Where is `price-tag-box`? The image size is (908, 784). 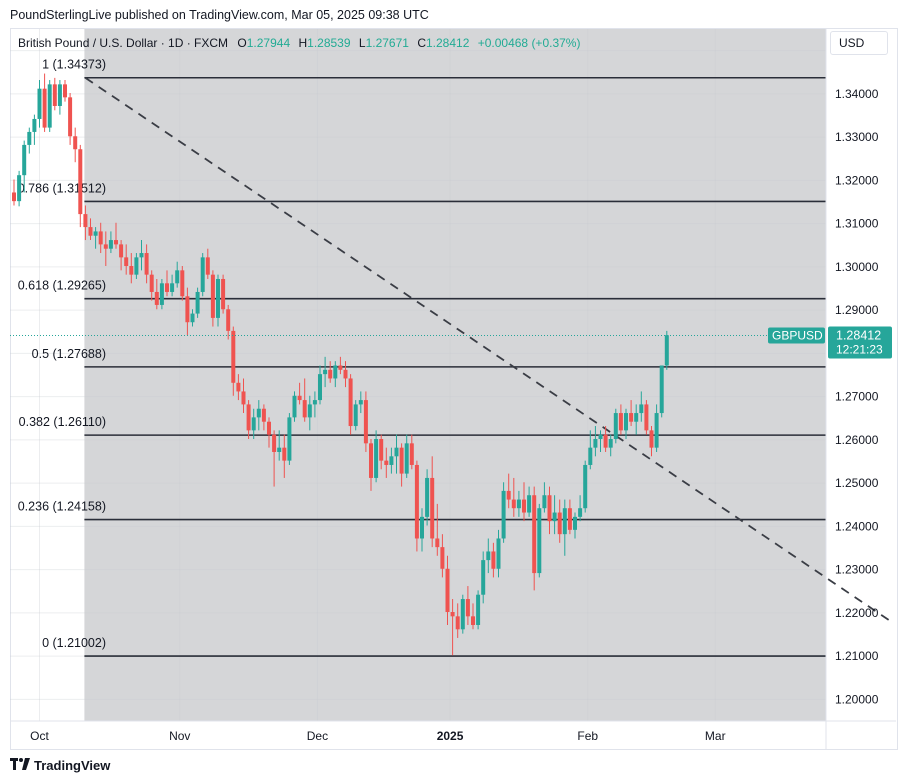 price-tag-box is located at coordinates (860, 342).